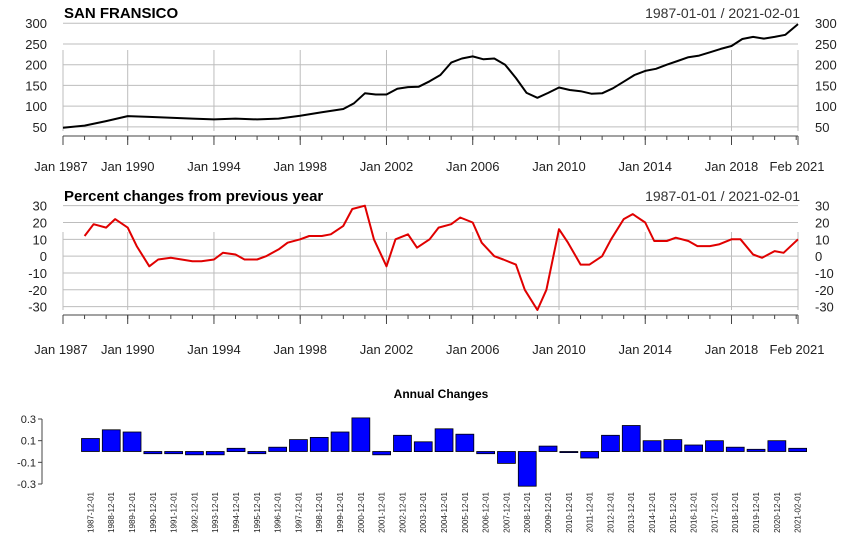  Describe the element at coordinates (797, 166) in the screenshot. I see `price-xtick-label: Feb 2021` at that location.